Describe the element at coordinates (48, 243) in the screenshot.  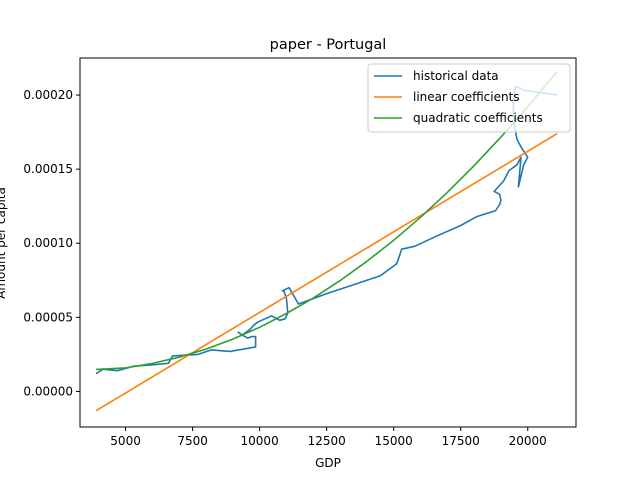
I see `y-tick-label: 0.00010` at that location.